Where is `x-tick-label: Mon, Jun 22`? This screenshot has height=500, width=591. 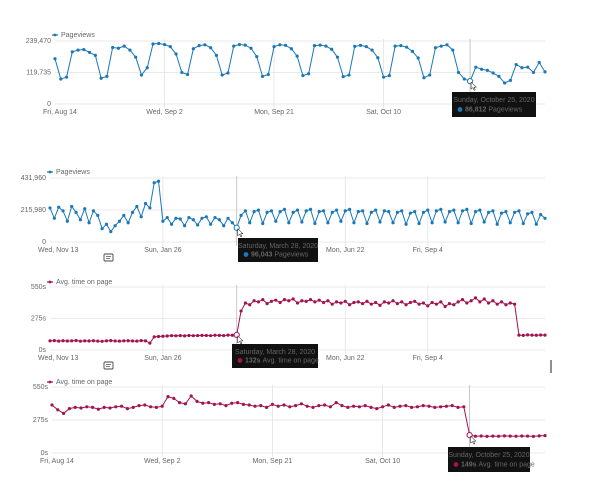
x-tick-label: Mon, Jun 22 is located at coordinates (345, 250).